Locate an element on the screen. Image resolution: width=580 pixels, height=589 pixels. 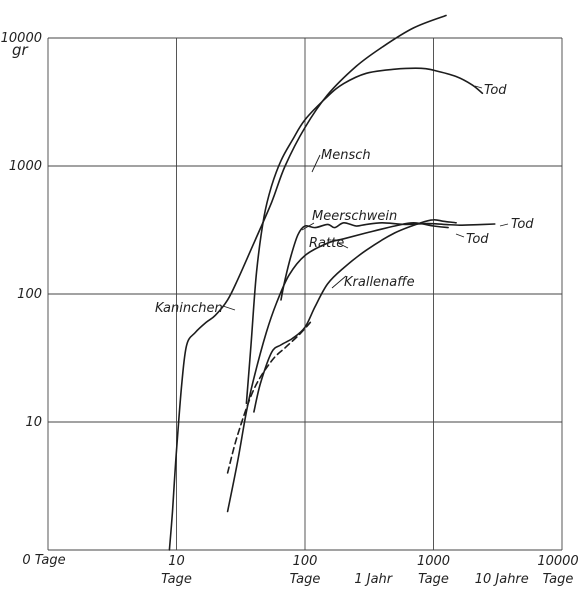
label-krallenaffe: Krallenaffe is located at coordinates (379, 282).